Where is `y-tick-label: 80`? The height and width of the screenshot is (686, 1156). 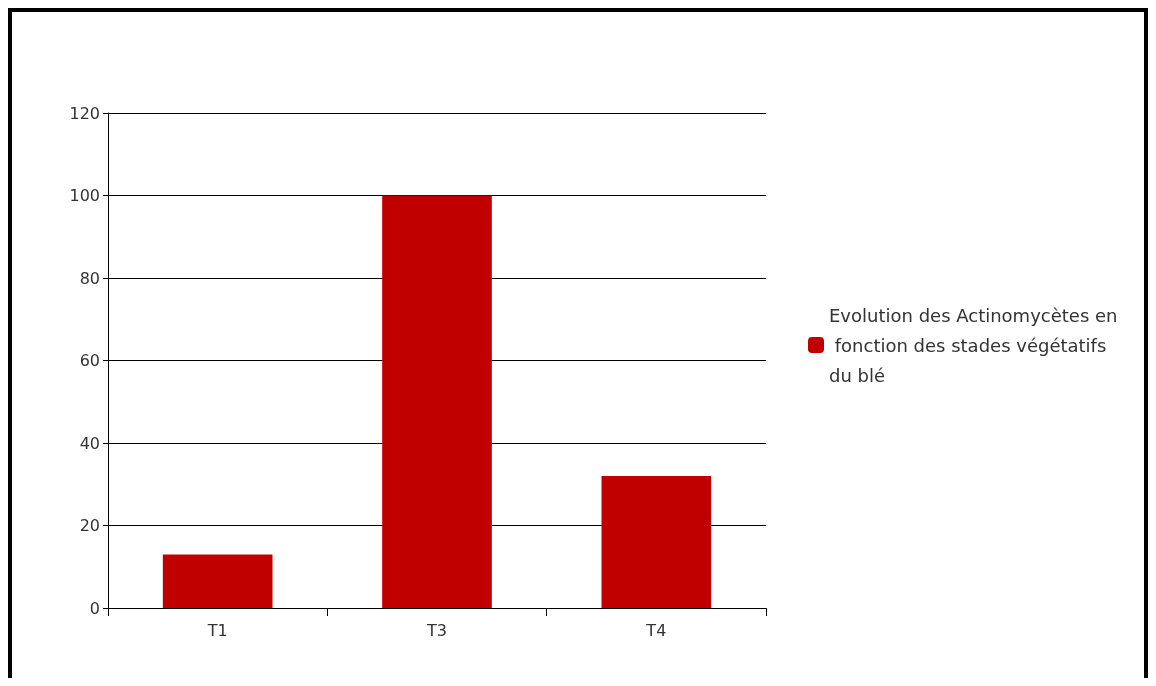 y-tick-label: 80 is located at coordinates (89, 278).